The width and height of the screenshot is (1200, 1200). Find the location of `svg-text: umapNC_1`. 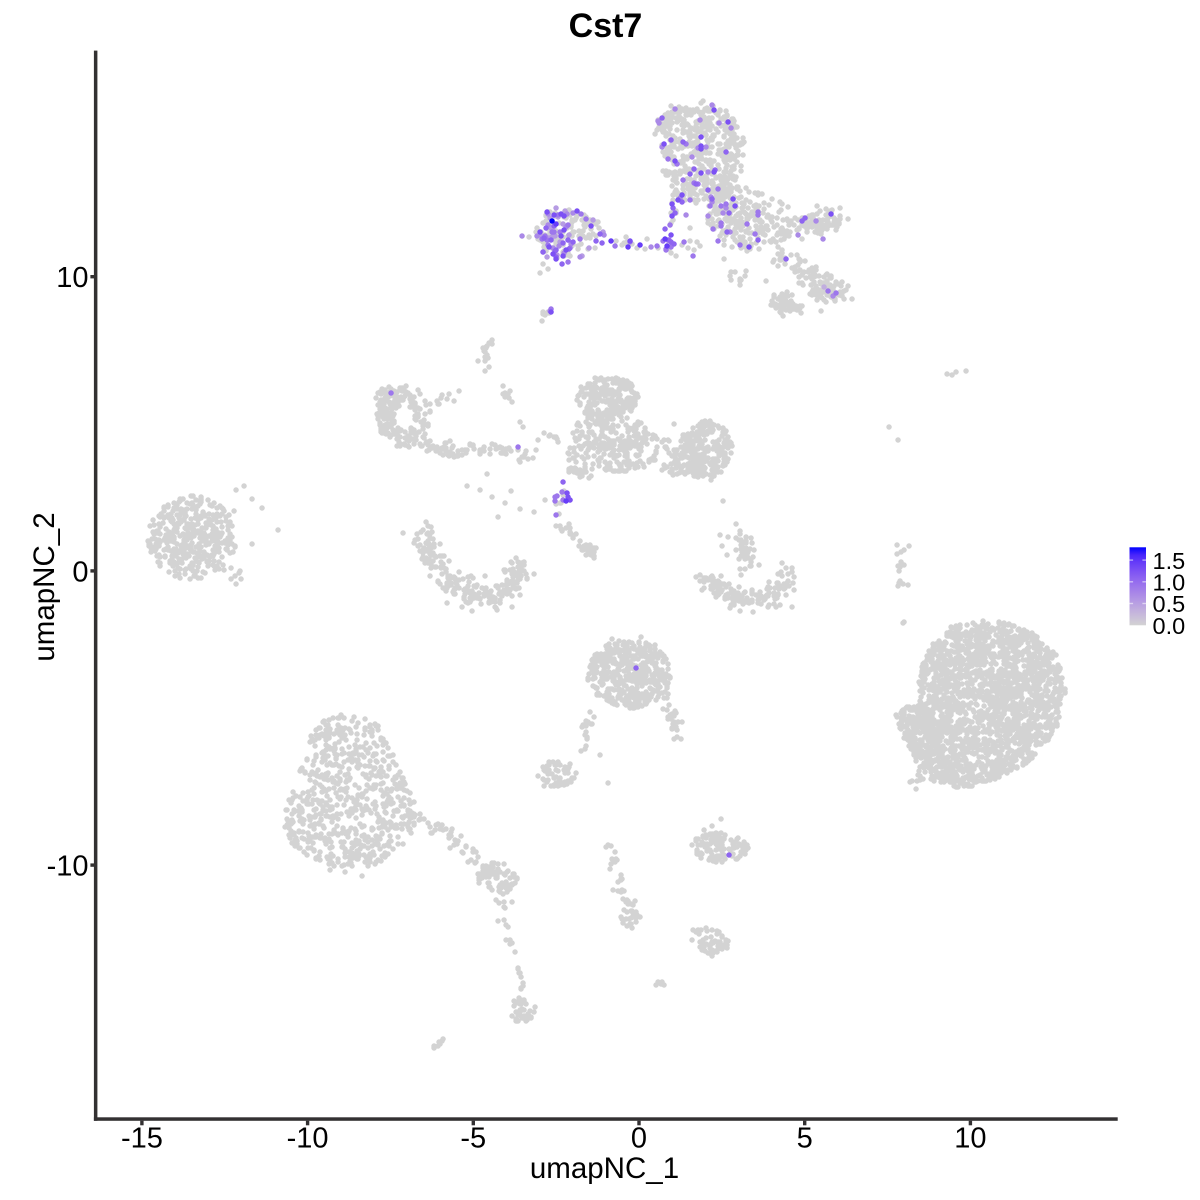

svg-text: umapNC_1 is located at coordinates (604, 1168).